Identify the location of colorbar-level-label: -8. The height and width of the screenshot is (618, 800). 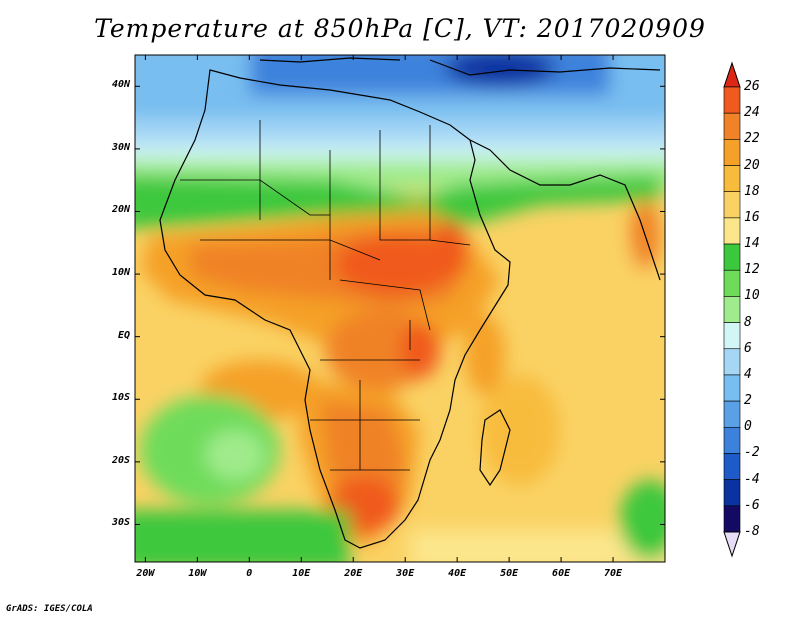
(752, 531).